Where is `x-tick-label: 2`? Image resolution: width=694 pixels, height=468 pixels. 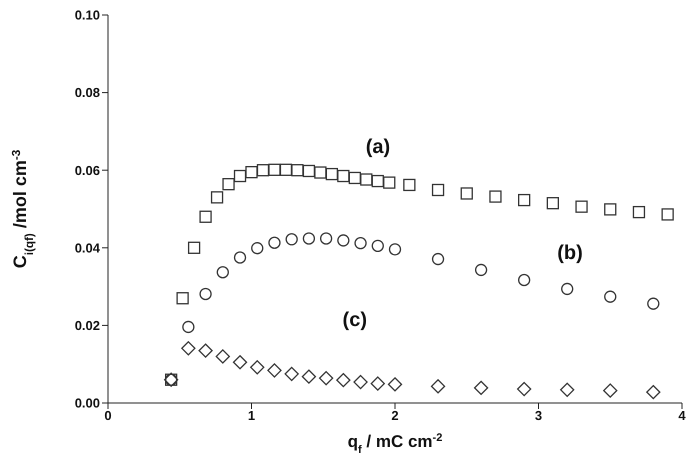
x-tick-label: 2 is located at coordinates (395, 416).